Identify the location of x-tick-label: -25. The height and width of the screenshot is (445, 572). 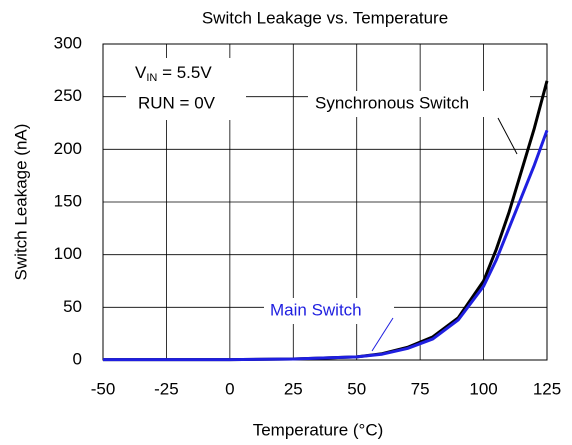
(166, 388).